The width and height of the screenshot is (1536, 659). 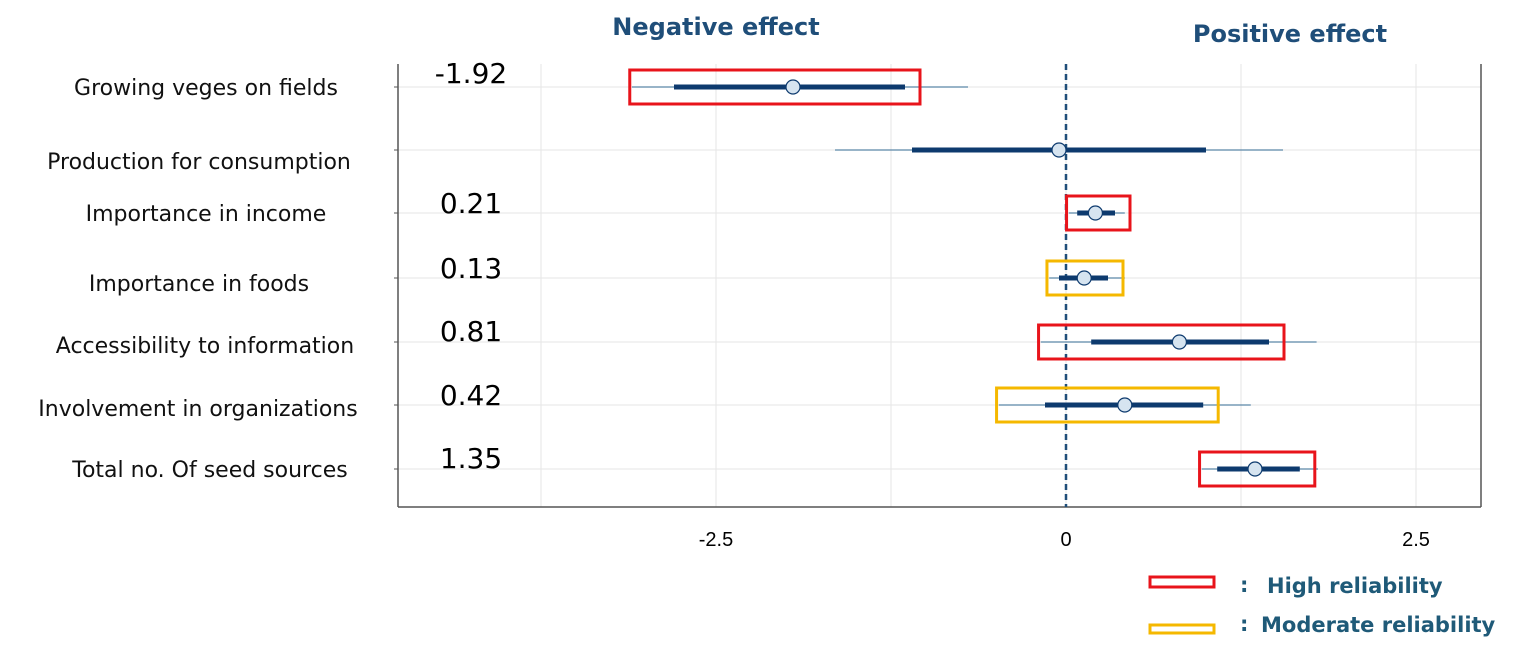 I want to click on value-label: -1.92, so click(x=471, y=73).